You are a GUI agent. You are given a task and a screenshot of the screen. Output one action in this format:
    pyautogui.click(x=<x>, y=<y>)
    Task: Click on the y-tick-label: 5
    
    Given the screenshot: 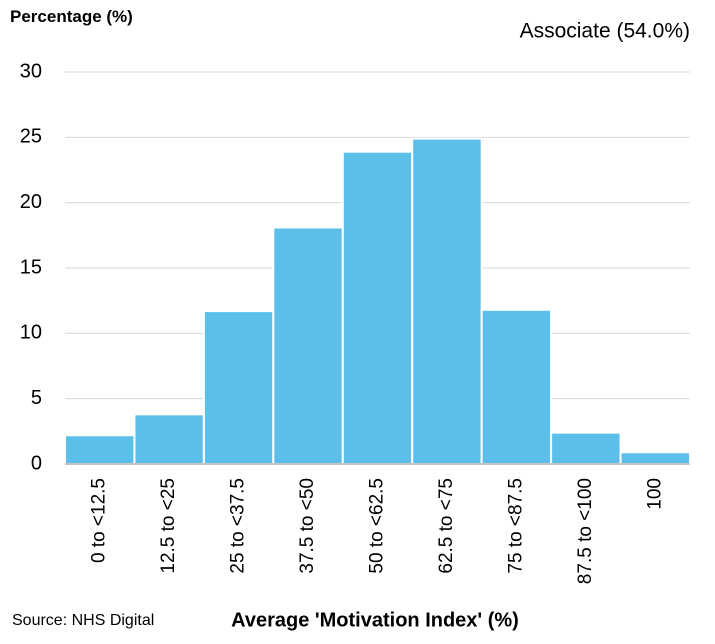 What is the action you would take?
    pyautogui.click(x=36, y=398)
    